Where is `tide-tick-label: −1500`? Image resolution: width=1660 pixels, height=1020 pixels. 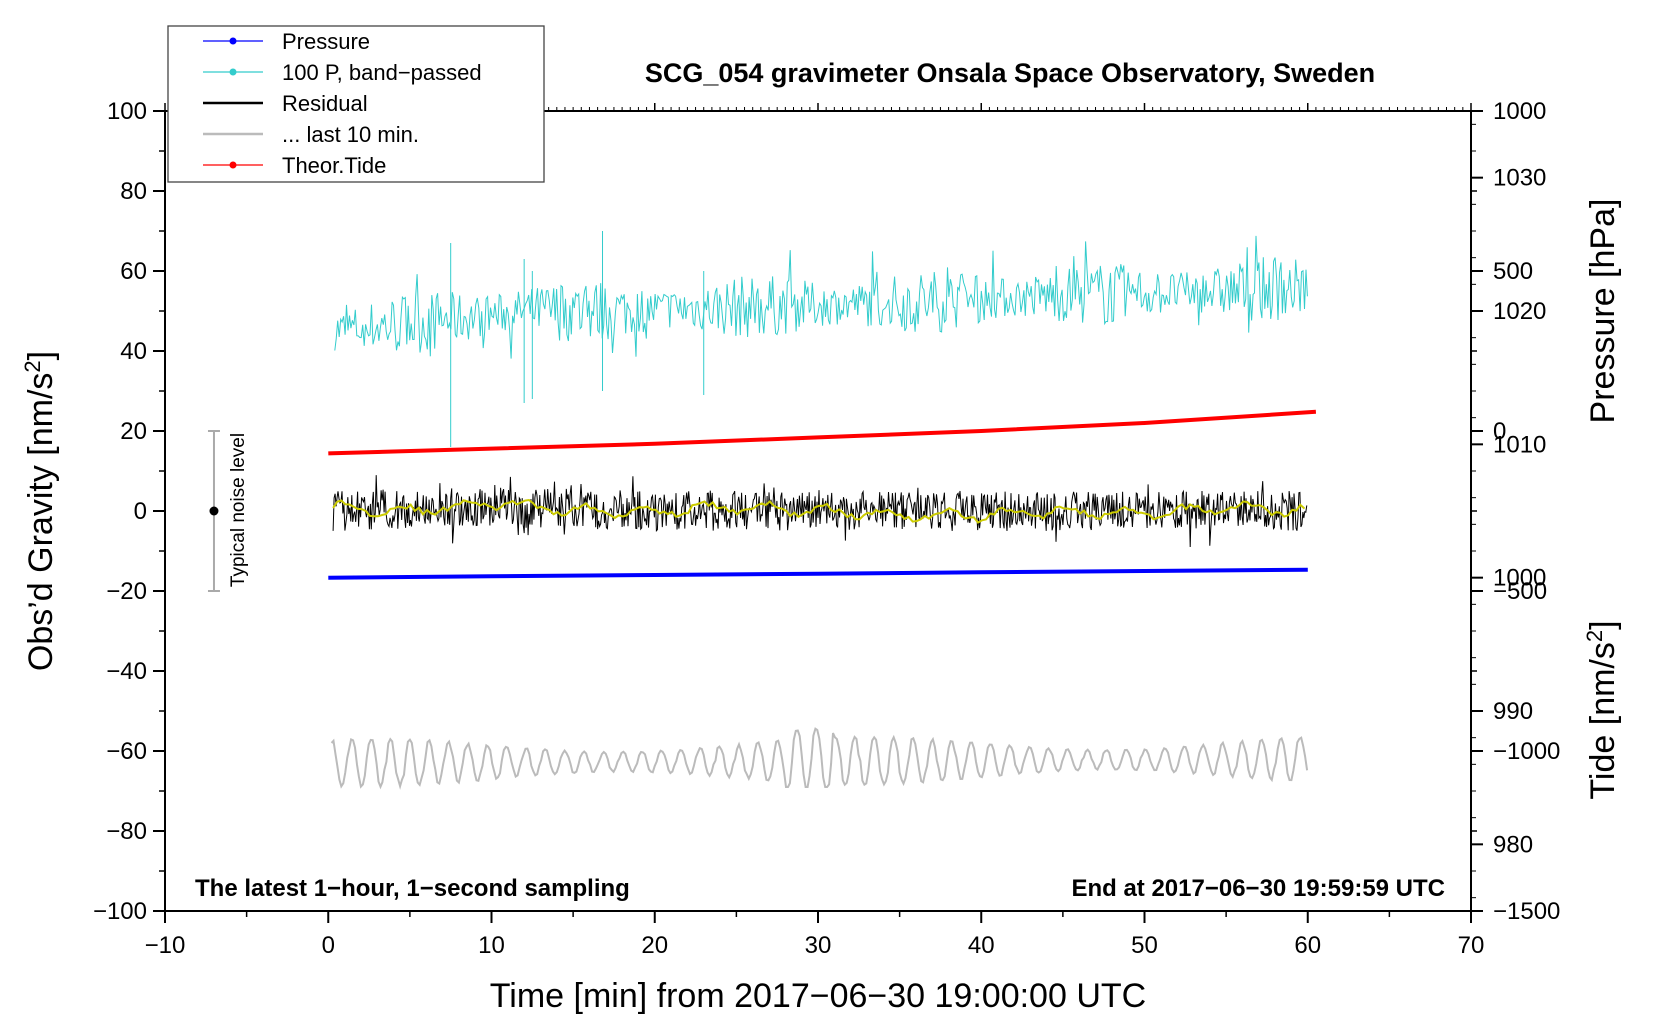
tide-tick-label: −1500 is located at coordinates (1526, 911).